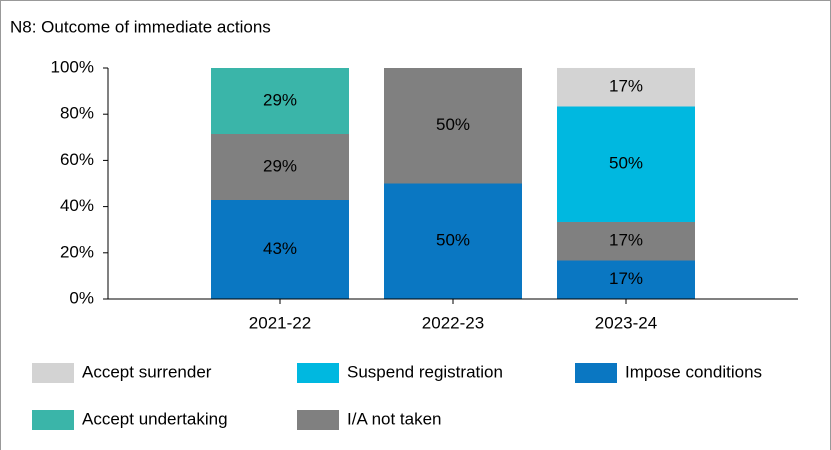  Describe the element at coordinates (394, 418) in the screenshot. I see `legend-label: I/A not taken` at that location.